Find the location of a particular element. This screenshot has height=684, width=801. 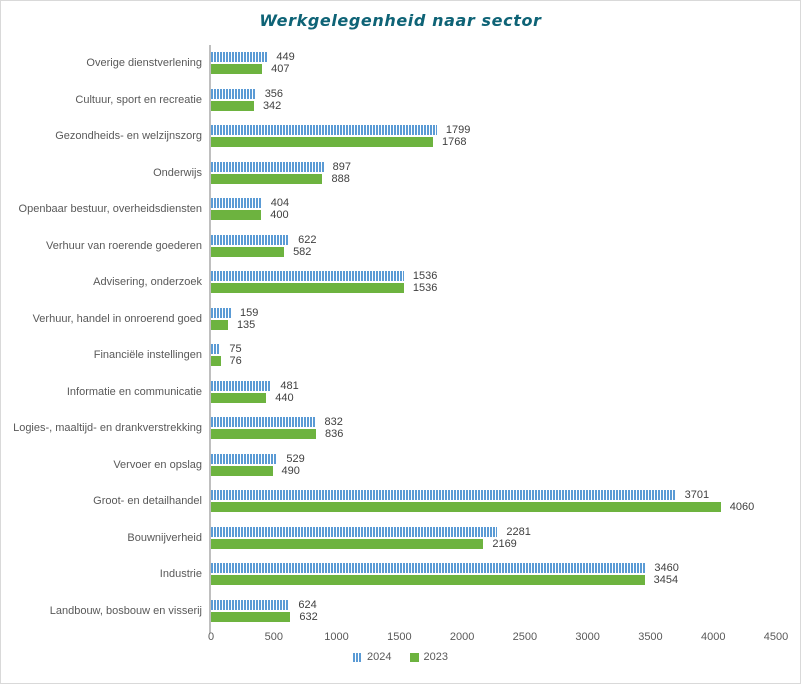

bar-line-2024: 356 is located at coordinates (493, 93).